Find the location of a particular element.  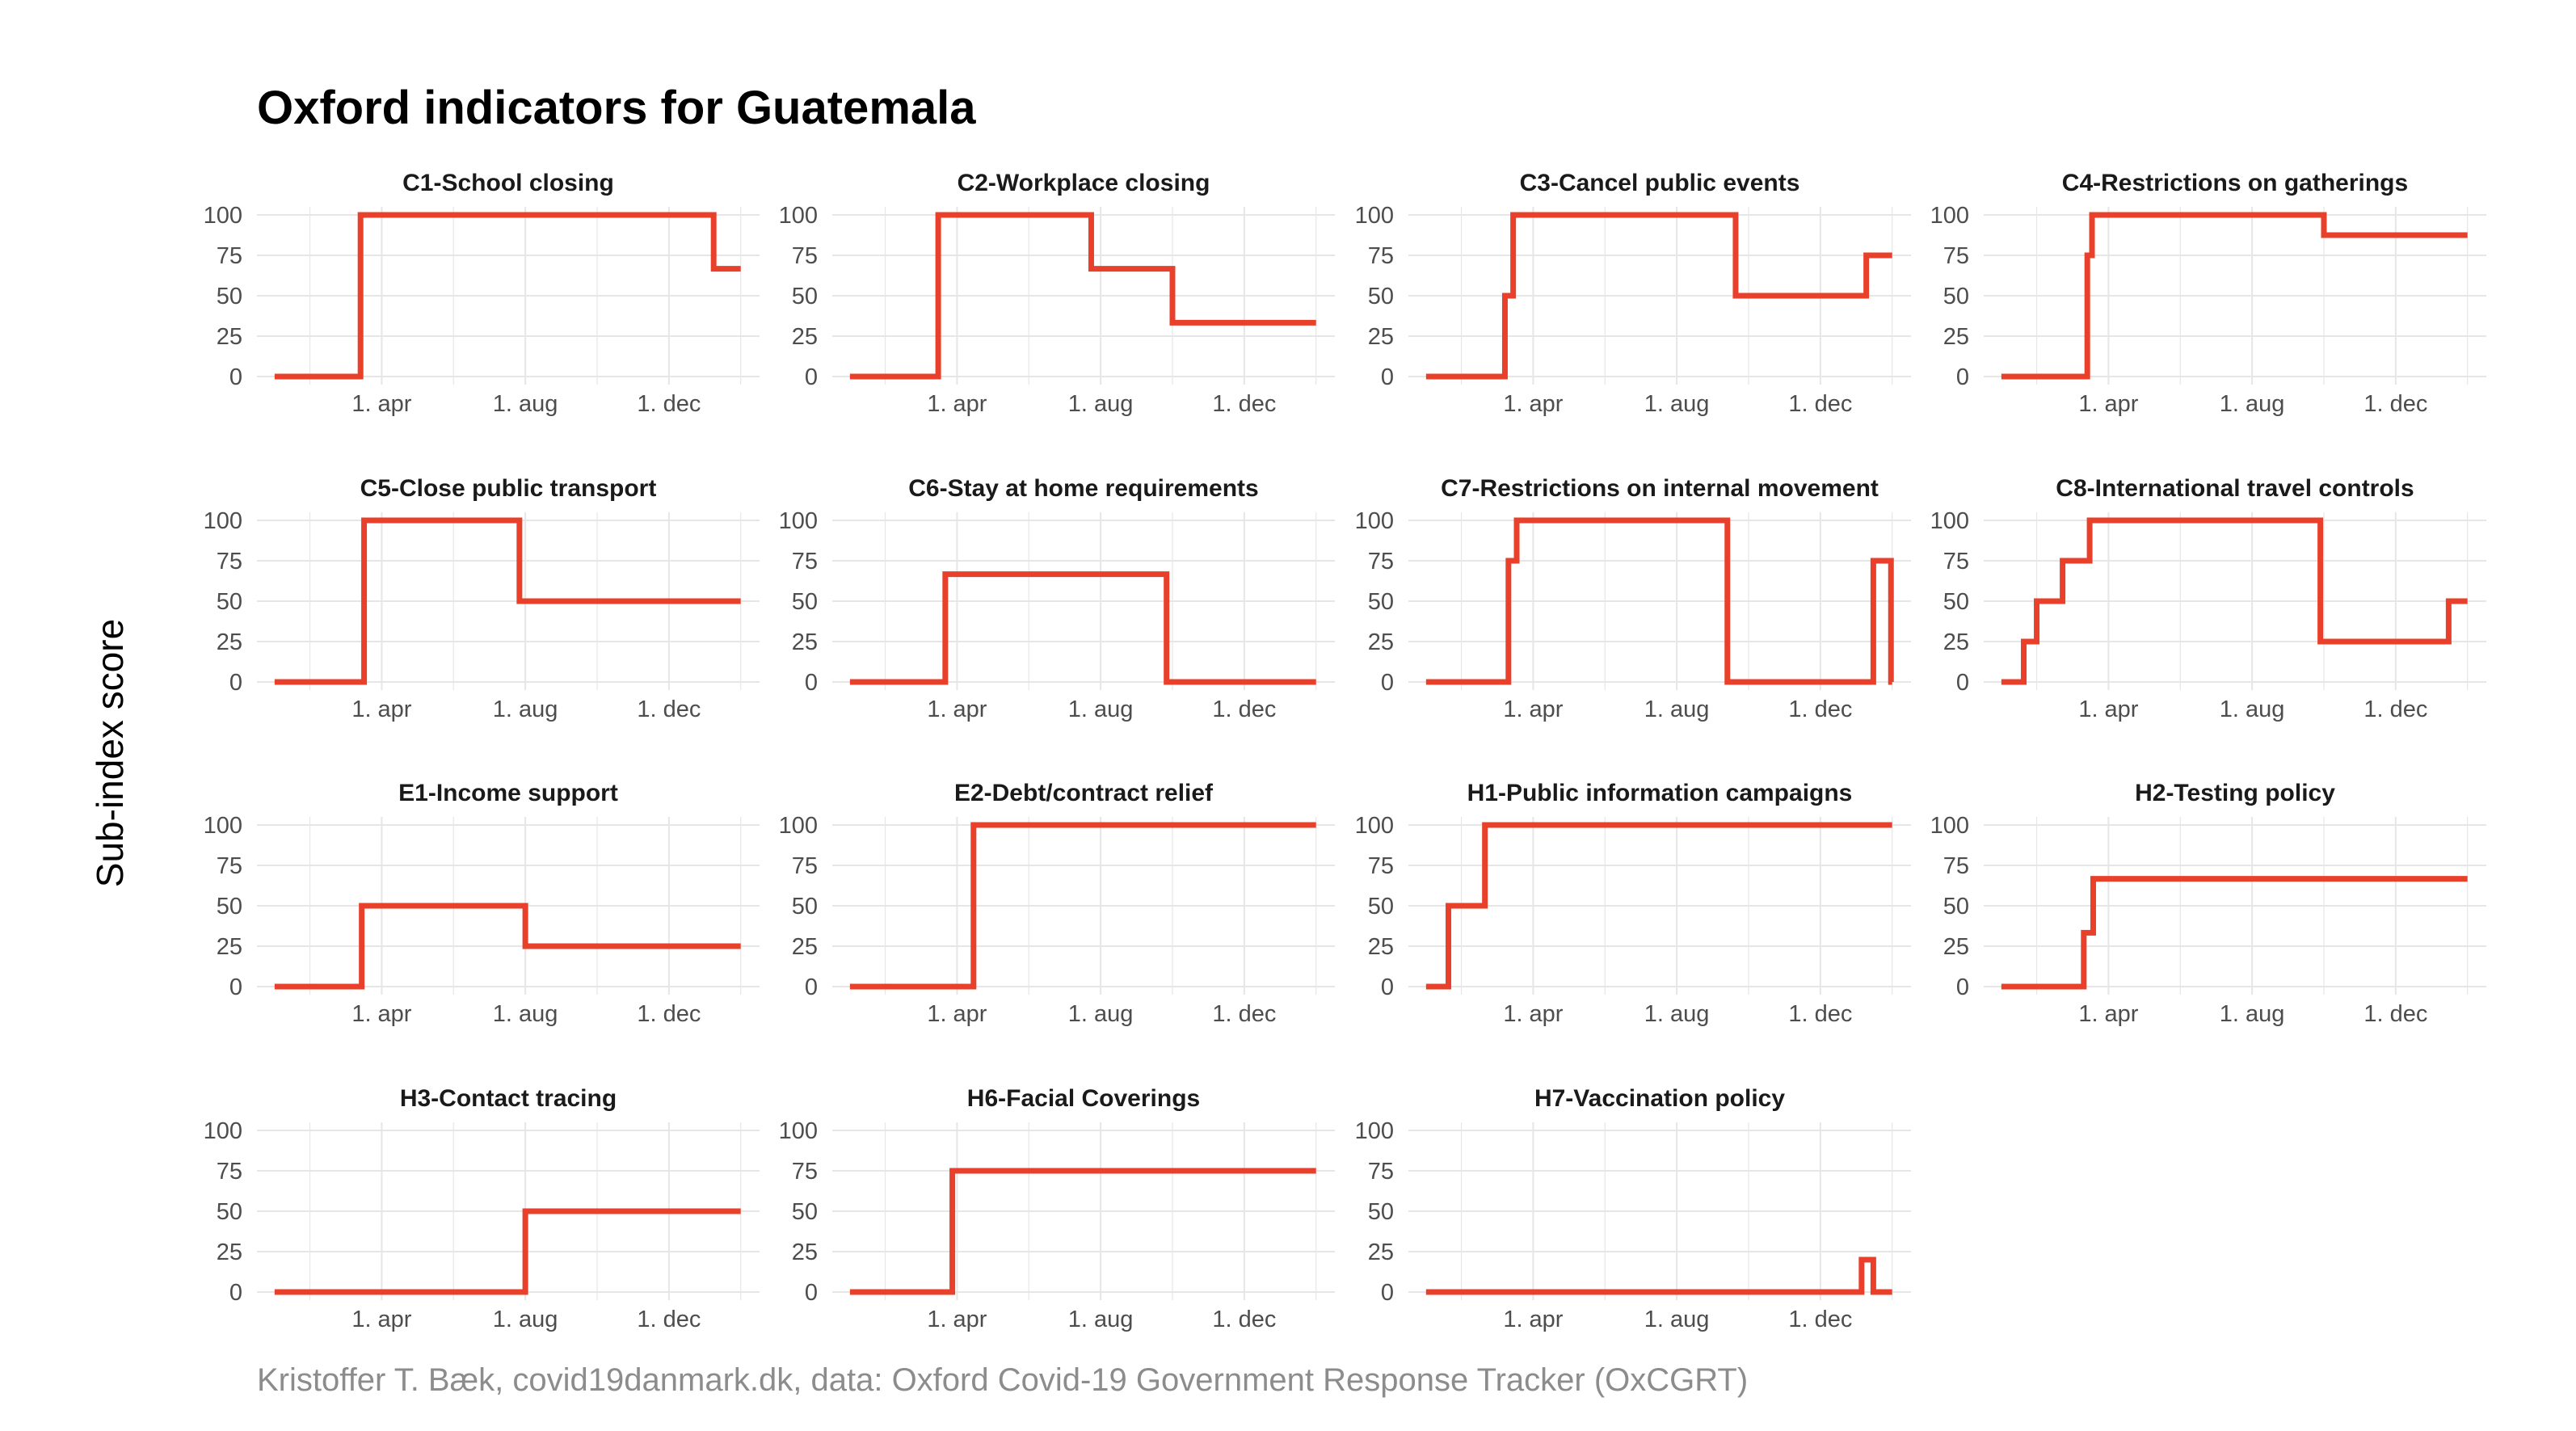

panel-title: C8-International travel controls is located at coordinates (2235, 488).